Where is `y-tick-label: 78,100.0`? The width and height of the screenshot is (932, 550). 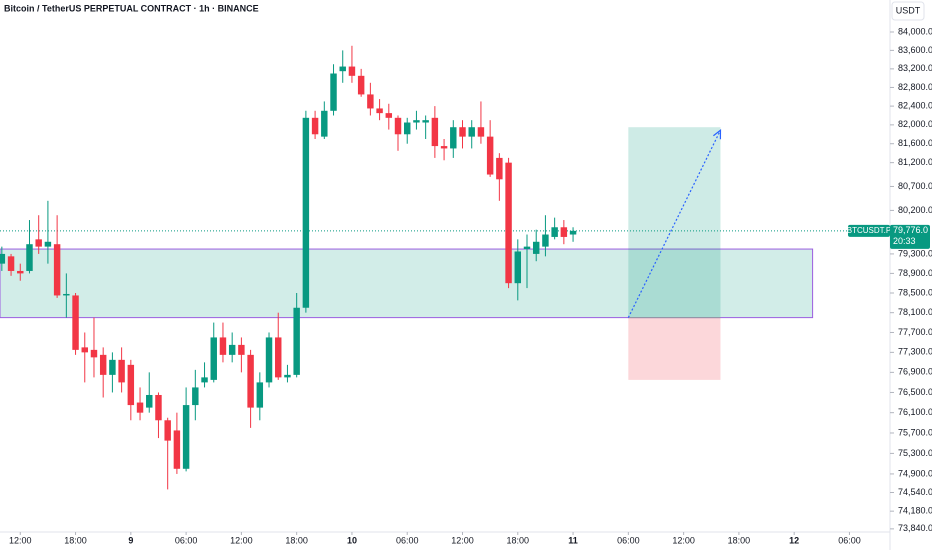 y-tick-label: 78,100.0 is located at coordinates (915, 312).